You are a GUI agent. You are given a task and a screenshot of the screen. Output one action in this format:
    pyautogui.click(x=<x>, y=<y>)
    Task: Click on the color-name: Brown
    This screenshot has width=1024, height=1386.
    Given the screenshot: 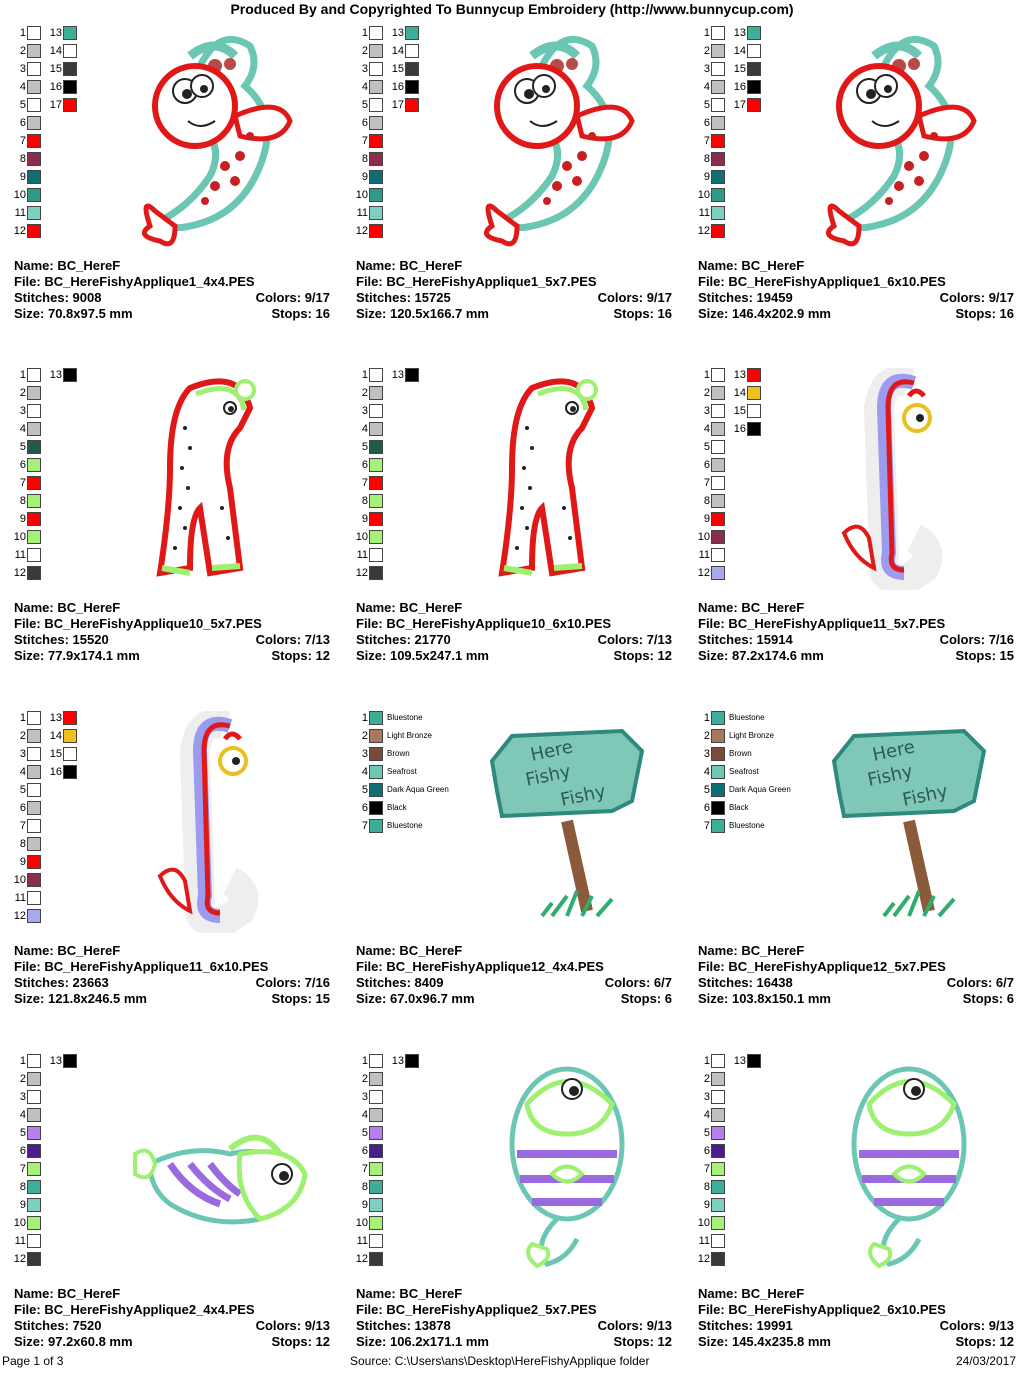 What is the action you would take?
    pyautogui.click(x=398, y=753)
    